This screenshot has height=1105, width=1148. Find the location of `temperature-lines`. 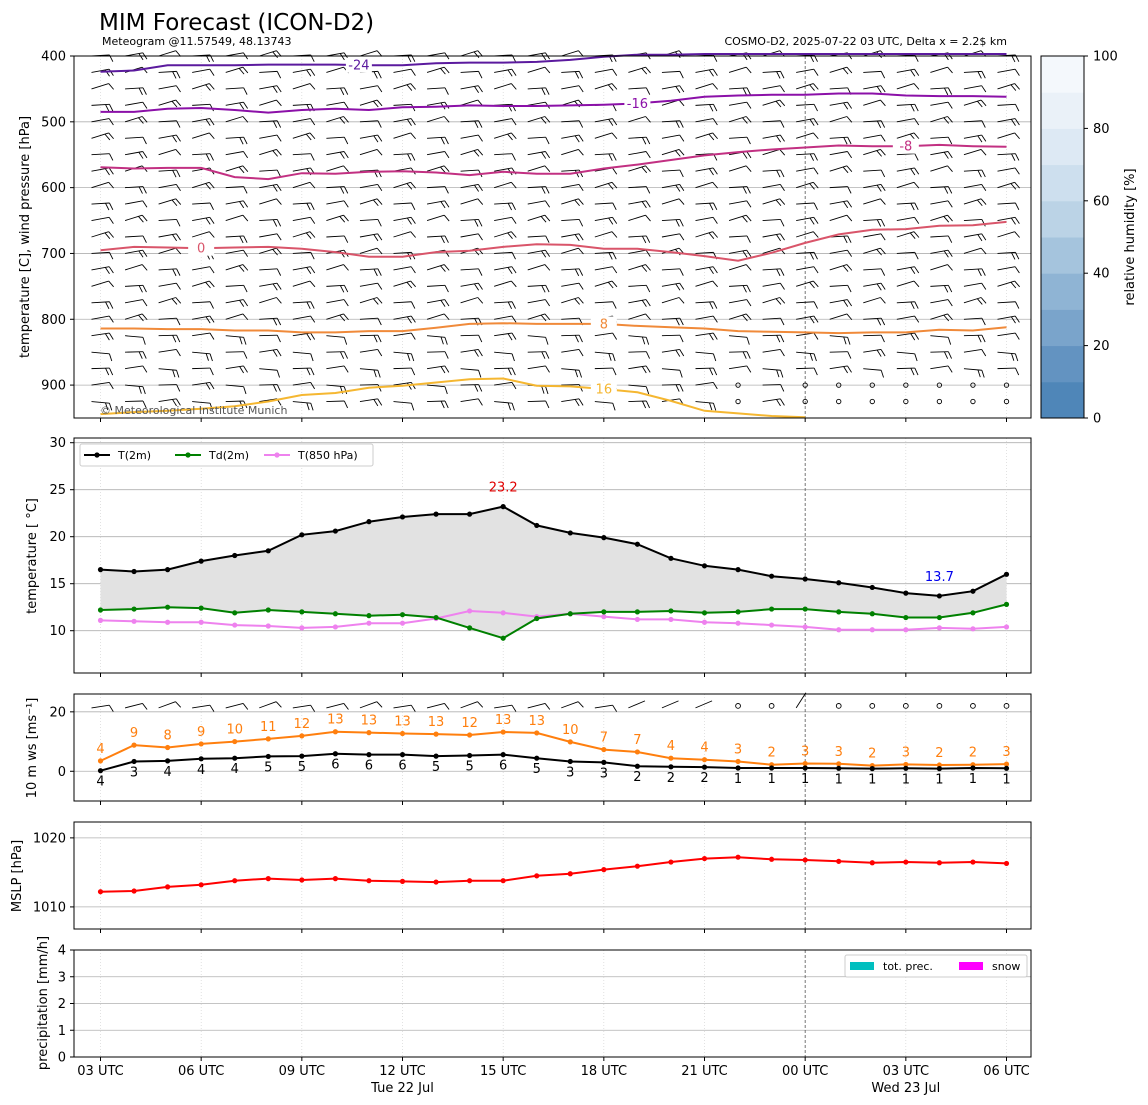

temperature-lines is located at coordinates (553, 572).